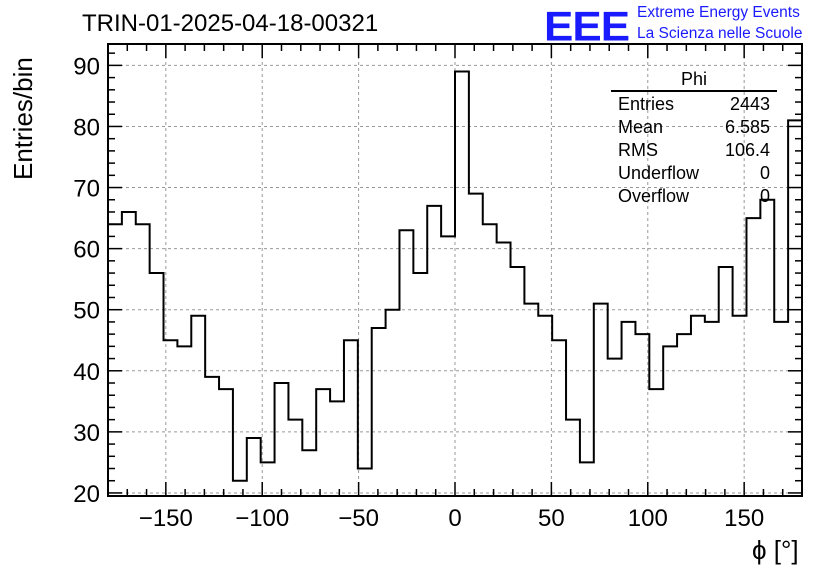  What do you see at coordinates (166, 518) in the screenshot?
I see `x-tick-label: −150` at bounding box center [166, 518].